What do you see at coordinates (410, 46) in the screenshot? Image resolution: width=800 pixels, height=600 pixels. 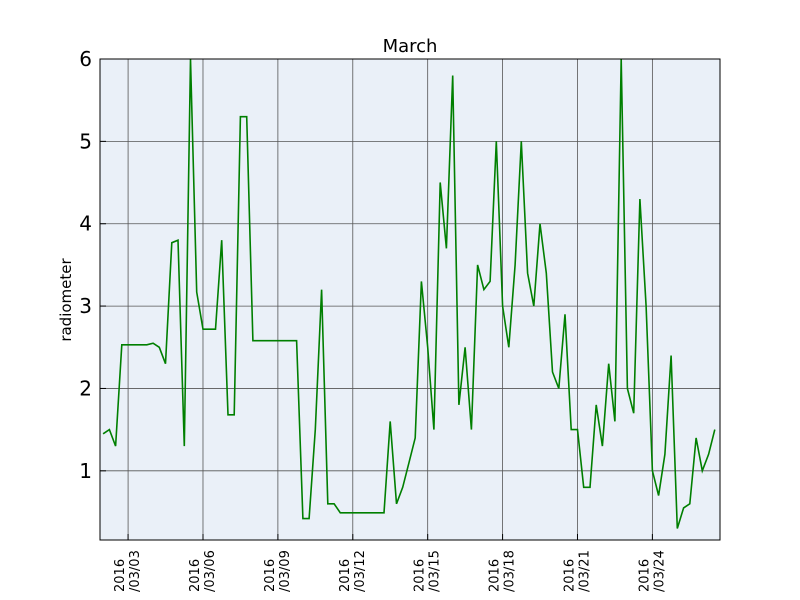 I see `chart-title: March` at bounding box center [410, 46].